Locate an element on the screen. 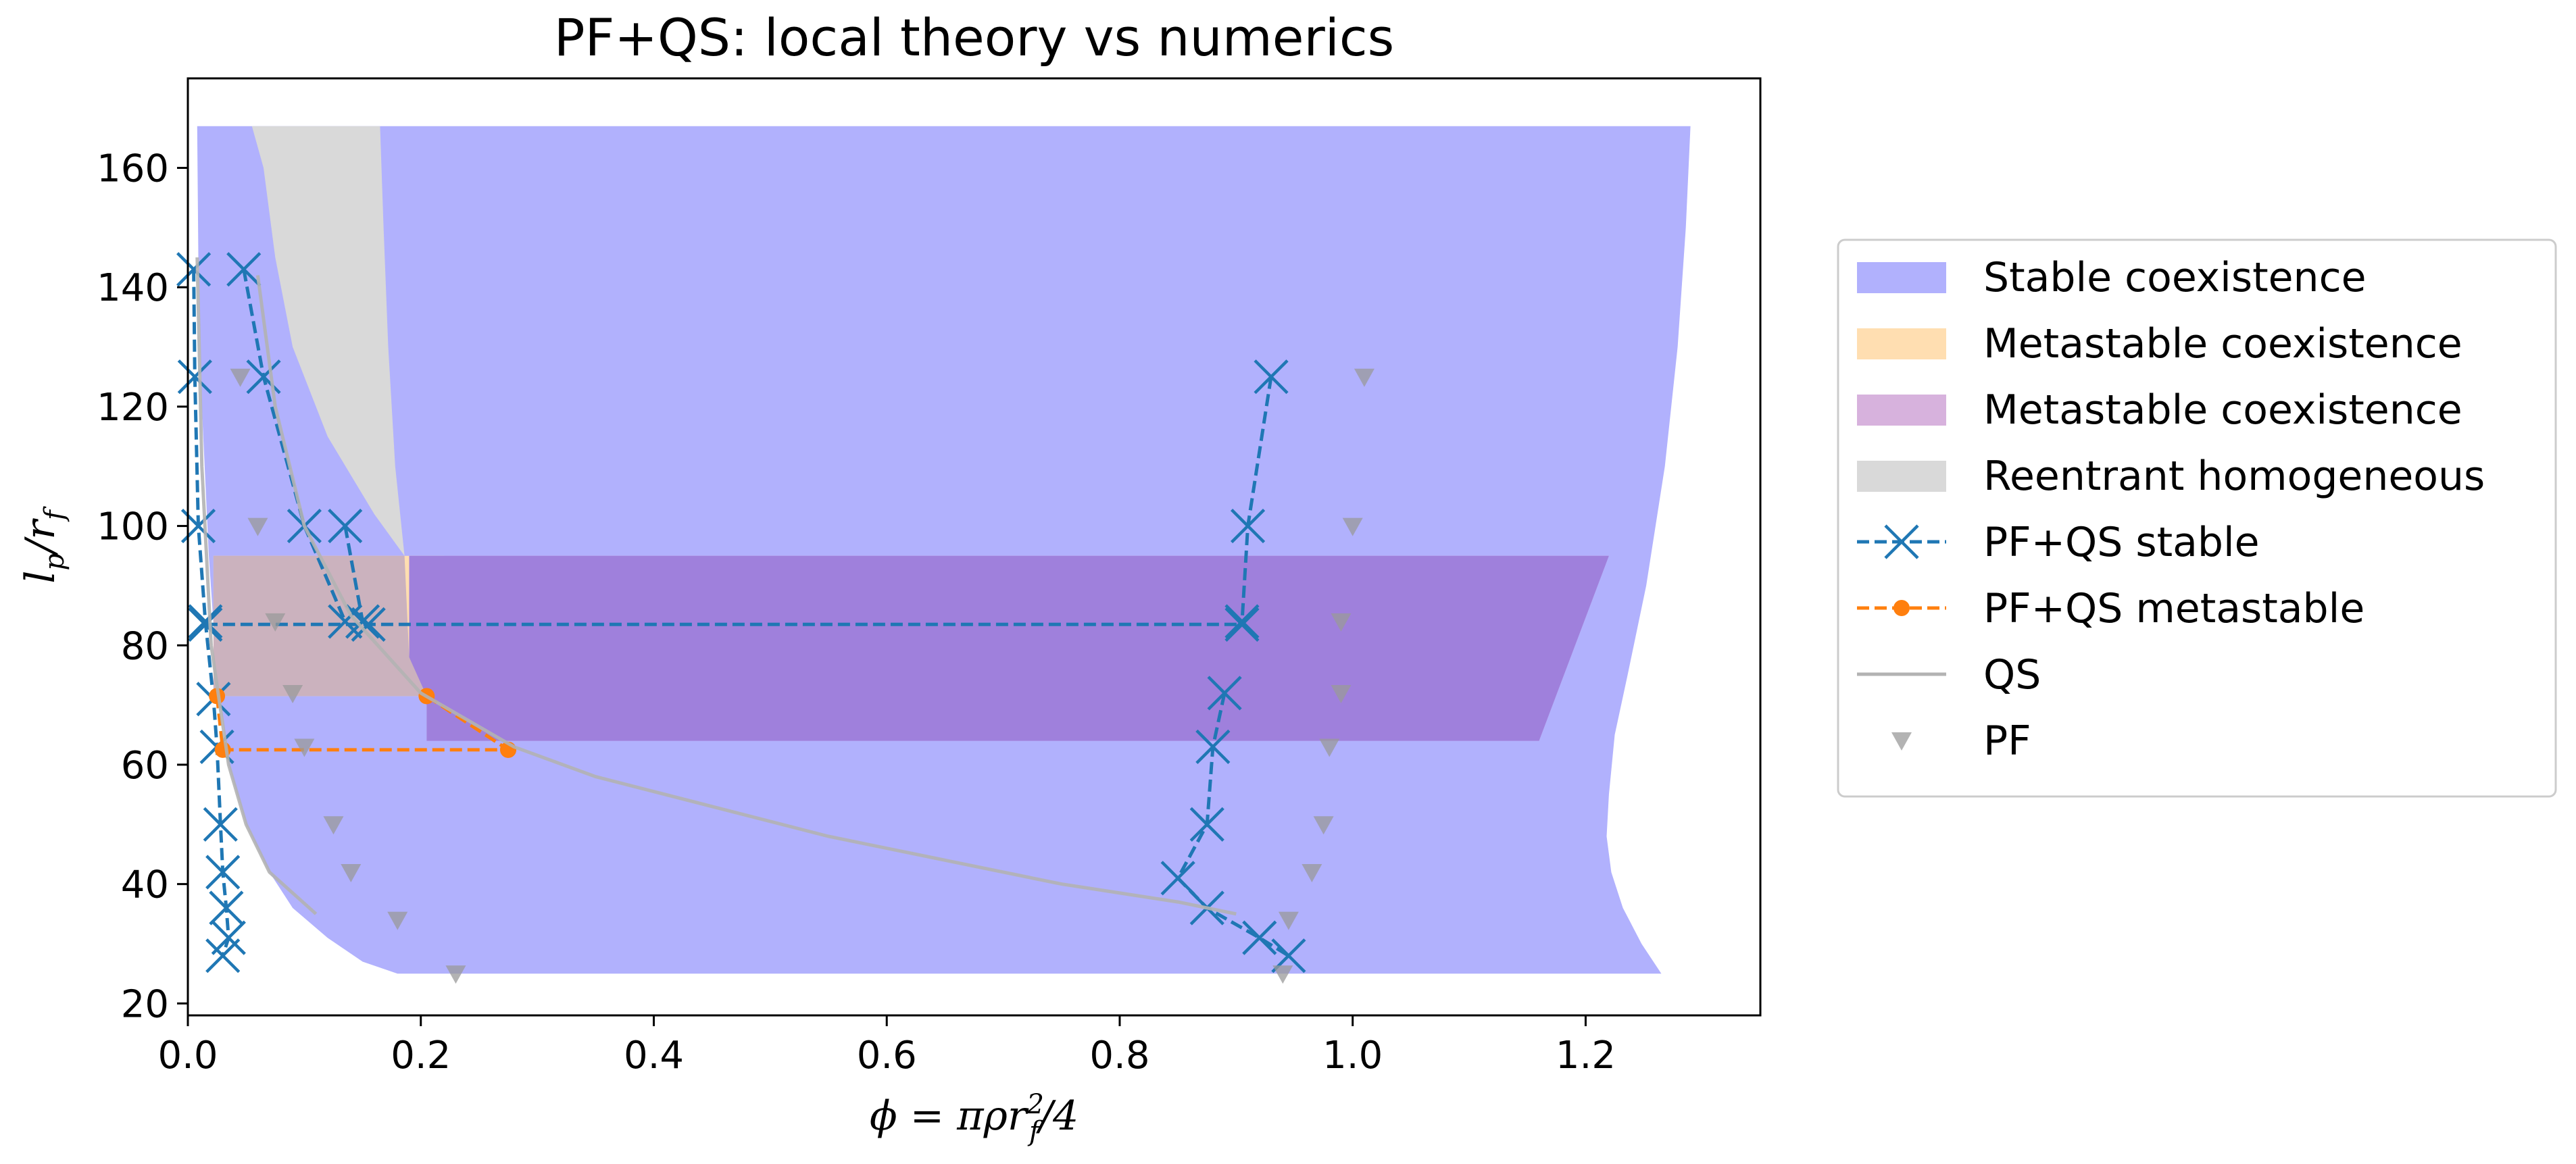  legend-label: Reentrant homogeneous is located at coordinates (2234, 476).